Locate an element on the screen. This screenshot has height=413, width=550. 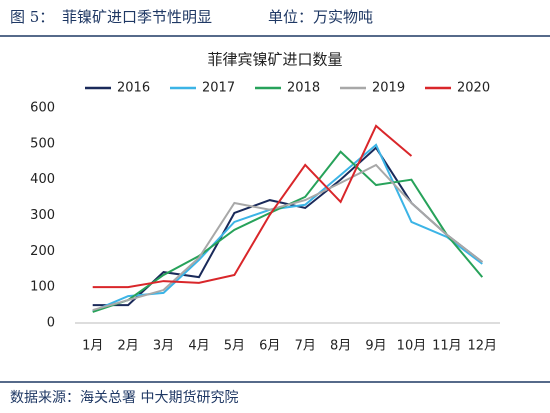
y-tick-label: 100 is located at coordinates (42, 287).